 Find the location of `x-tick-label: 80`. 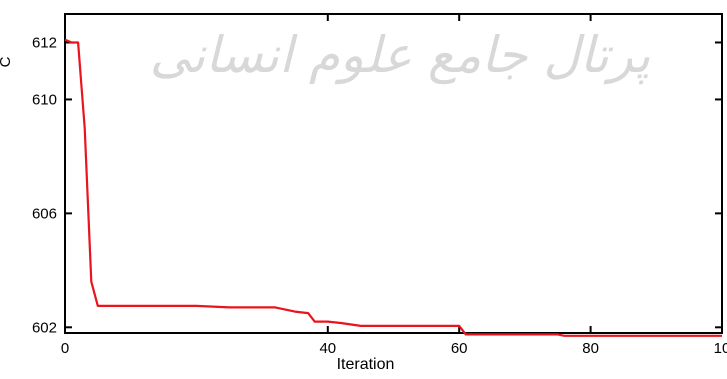

x-tick-label: 80 is located at coordinates (590, 348).